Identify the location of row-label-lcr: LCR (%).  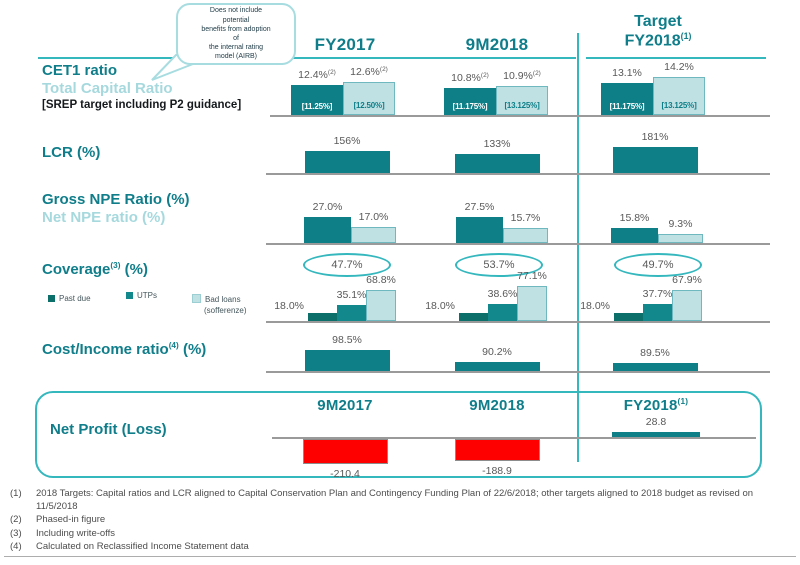
(71, 152).